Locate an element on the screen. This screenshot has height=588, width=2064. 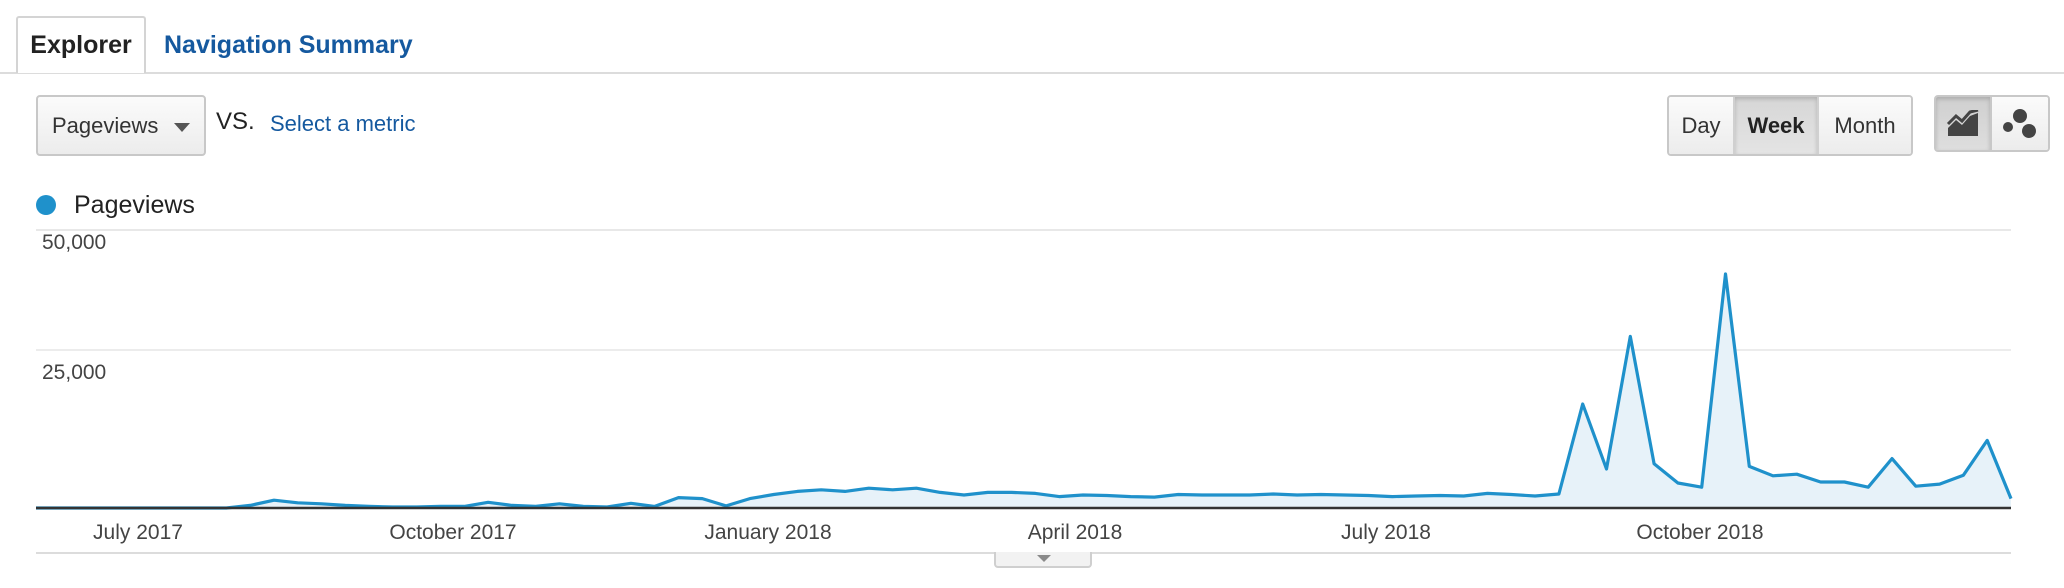
x-tick-label: October 2017 is located at coordinates (452, 532).